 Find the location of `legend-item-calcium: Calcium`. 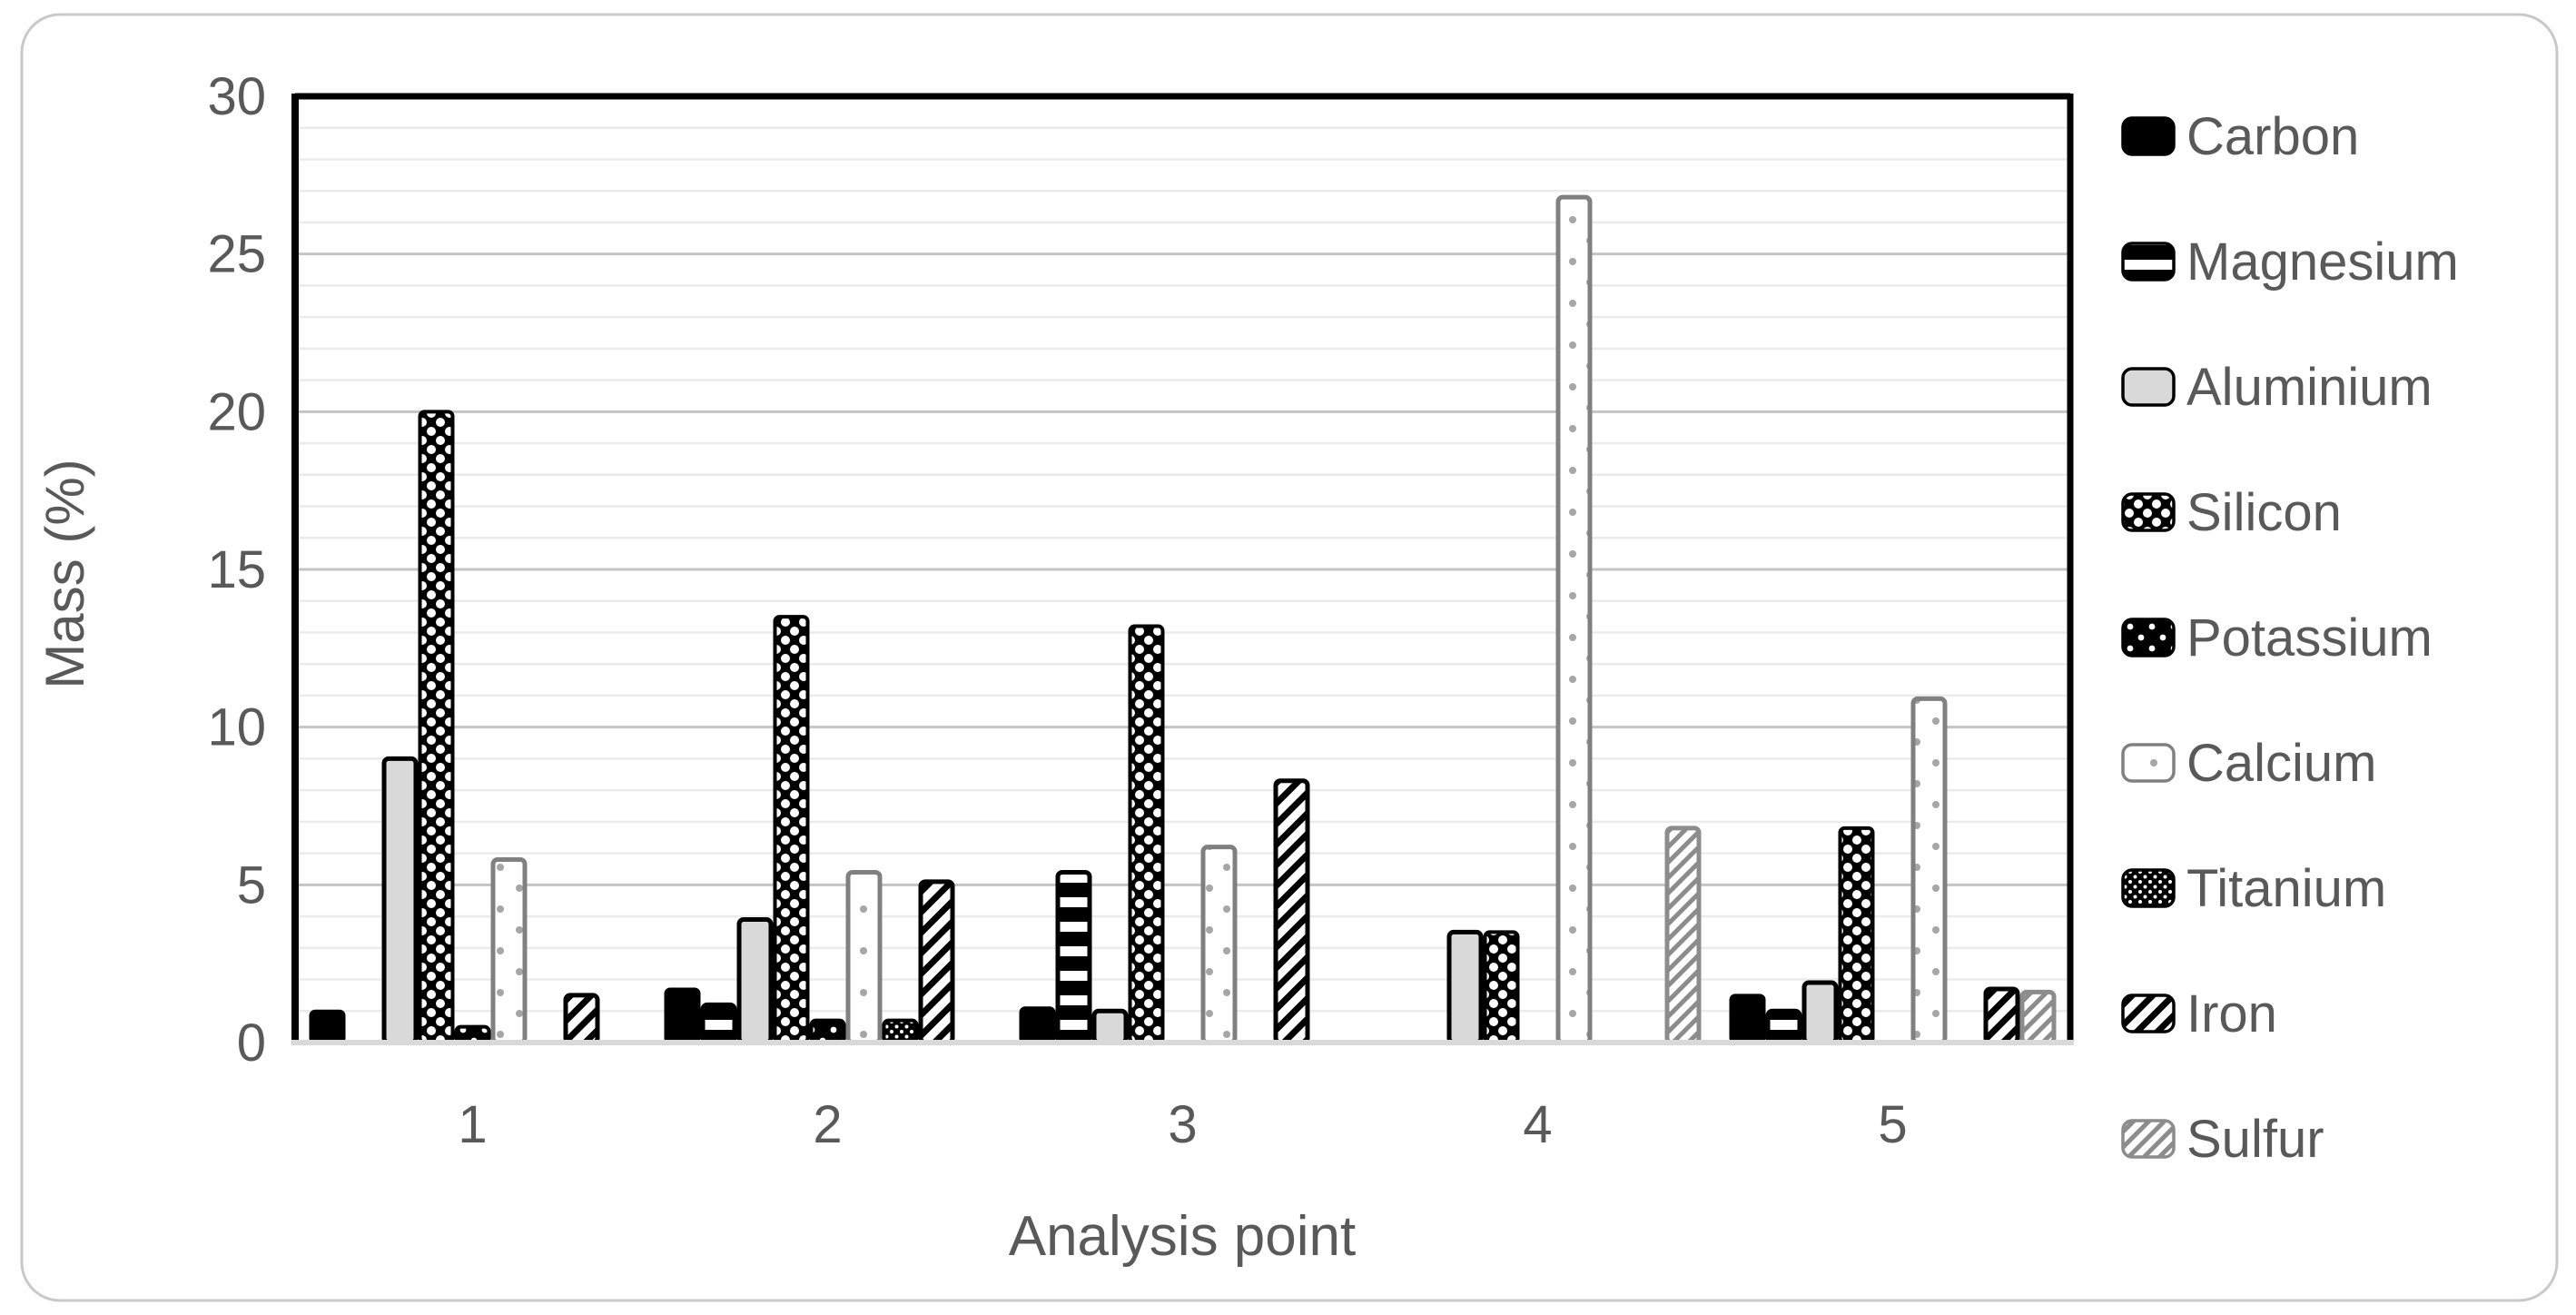

legend-item-calcium: Calcium is located at coordinates (2249, 763).